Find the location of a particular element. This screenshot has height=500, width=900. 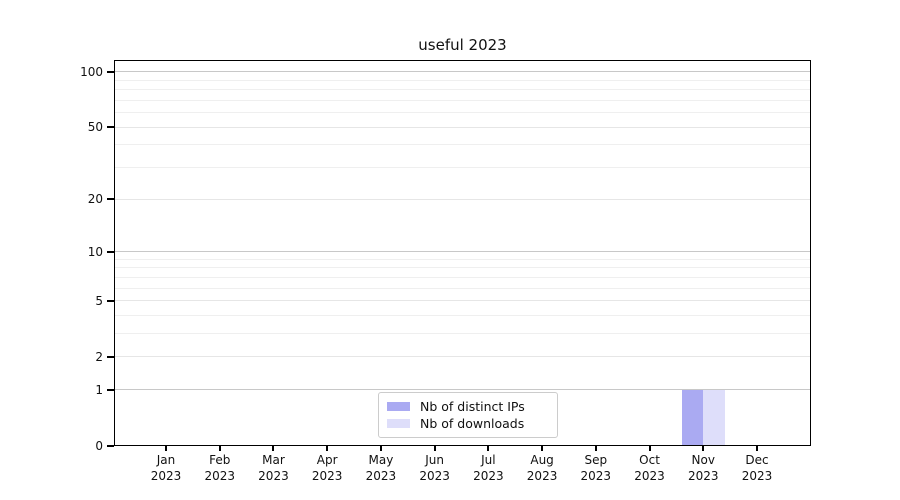

x-tick-month: Apr is located at coordinates (327, 460).